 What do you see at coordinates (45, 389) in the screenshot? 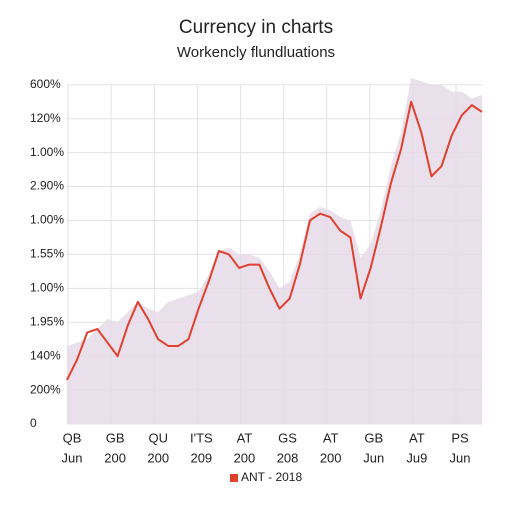
I see `y-tick-label: 200%` at bounding box center [45, 389].